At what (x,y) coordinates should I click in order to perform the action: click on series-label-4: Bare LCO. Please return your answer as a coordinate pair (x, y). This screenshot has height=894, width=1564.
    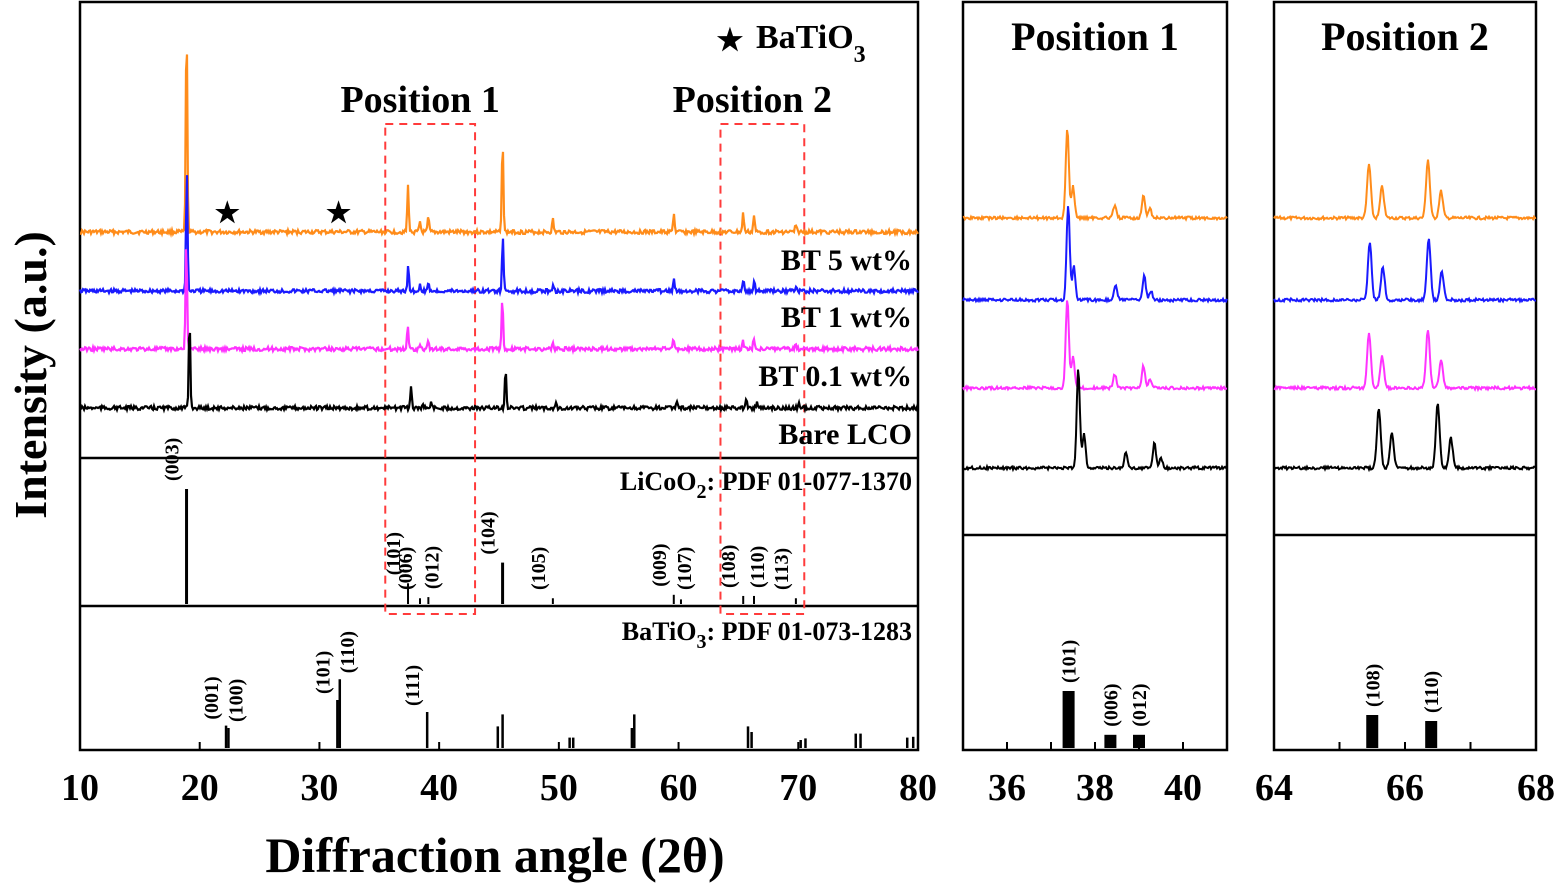
    Looking at the image, I should click on (845, 434).